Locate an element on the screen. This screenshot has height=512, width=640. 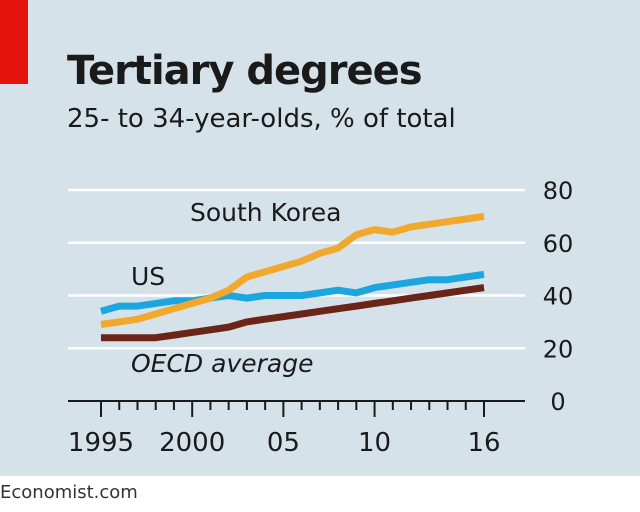
y-tick-label: 0 is located at coordinates (557, 402).